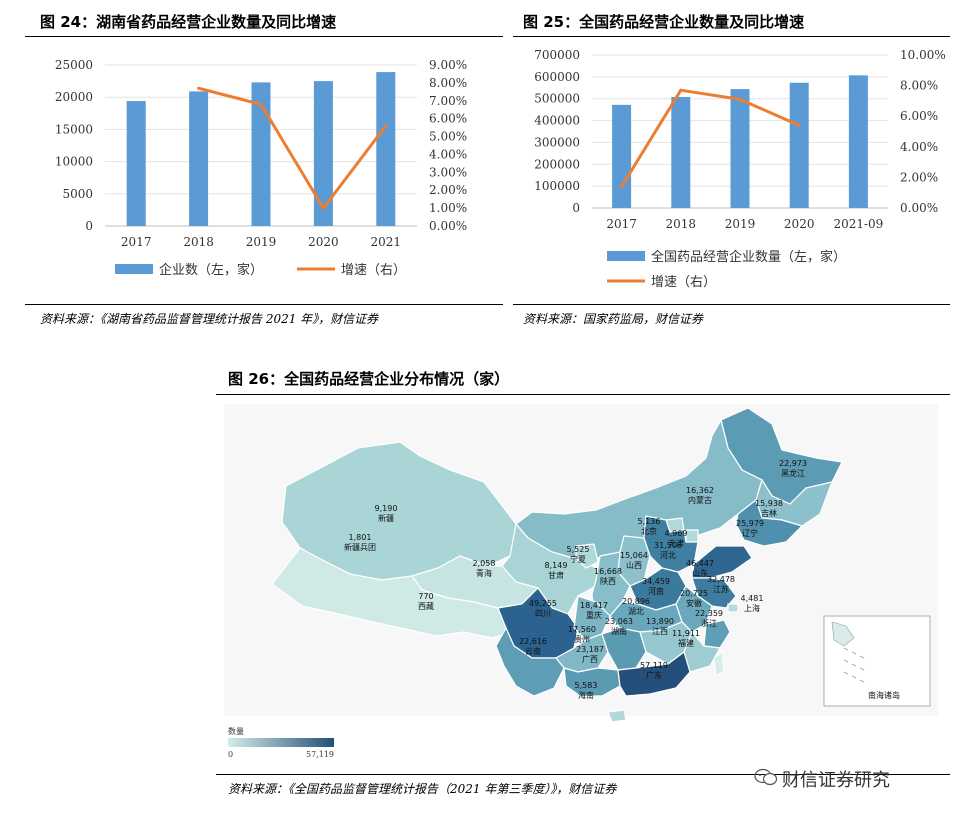 This screenshot has width=972, height=817. I want to click on region-name-label: 云南, so click(533, 651).